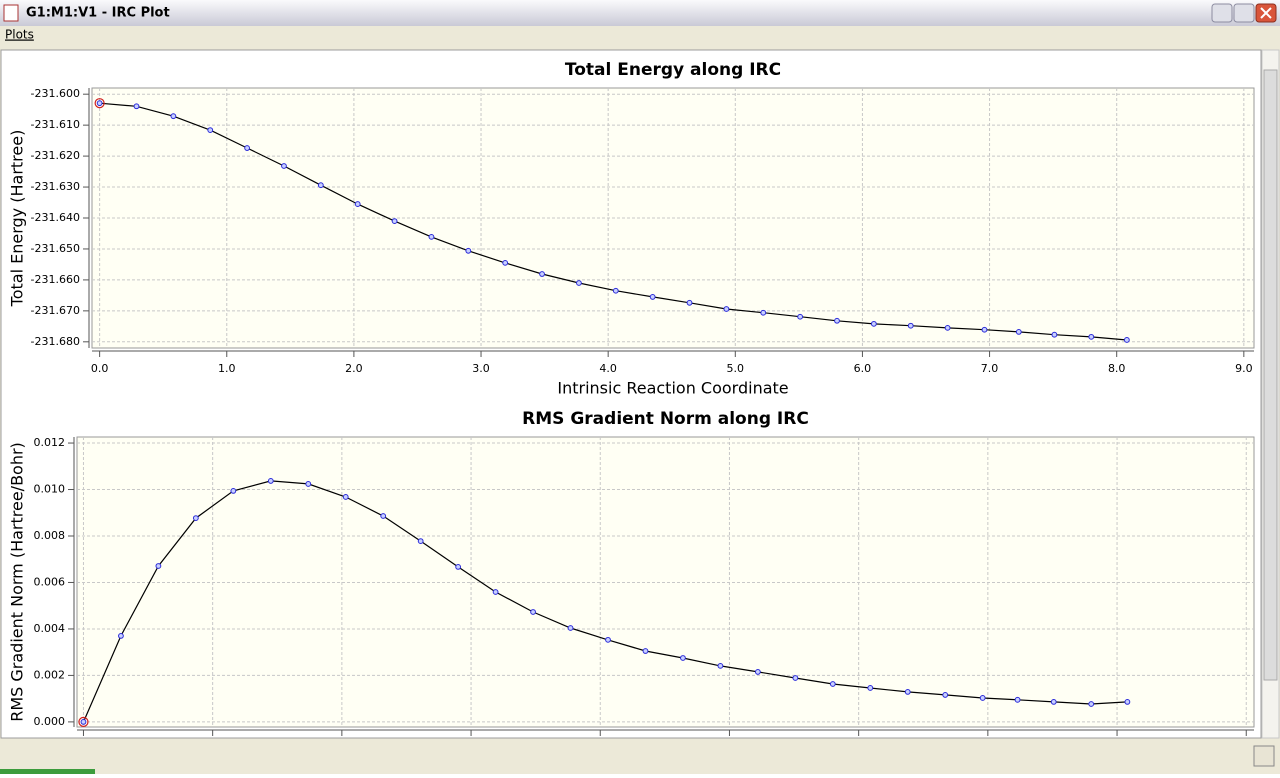 This screenshot has width=1280, height=778. Describe the element at coordinates (863, 368) in the screenshot. I see `x-tick-label: 6.0` at that location.